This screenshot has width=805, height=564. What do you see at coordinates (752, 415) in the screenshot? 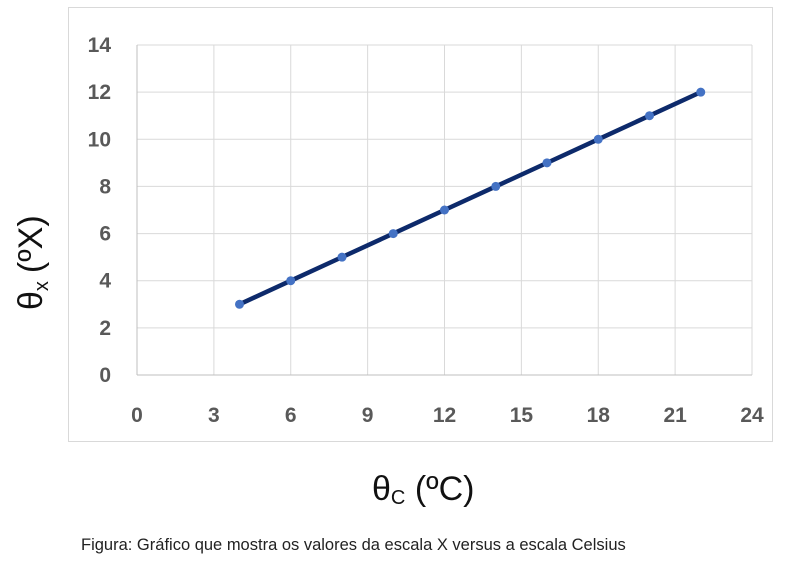
I see `x-tick-label: 24` at bounding box center [752, 415].